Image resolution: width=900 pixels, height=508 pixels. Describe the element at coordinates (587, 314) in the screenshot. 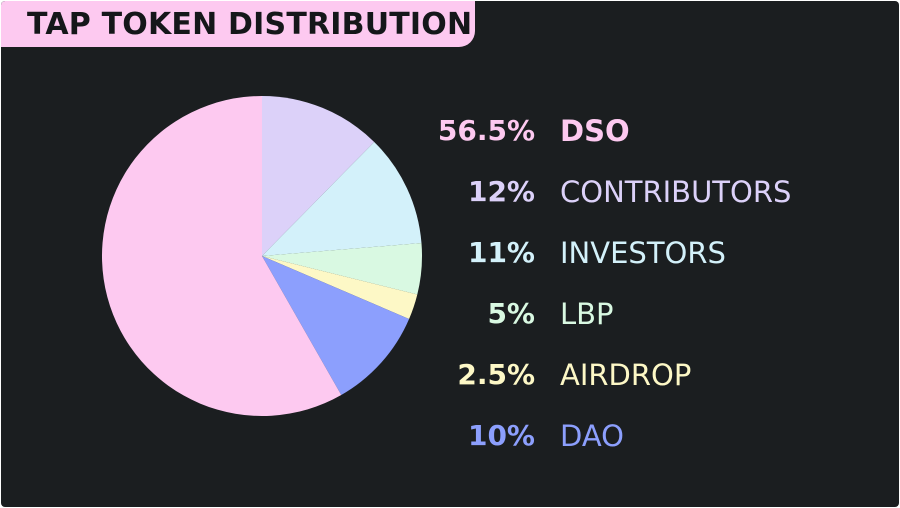

I see `legend-label: LBP` at that location.